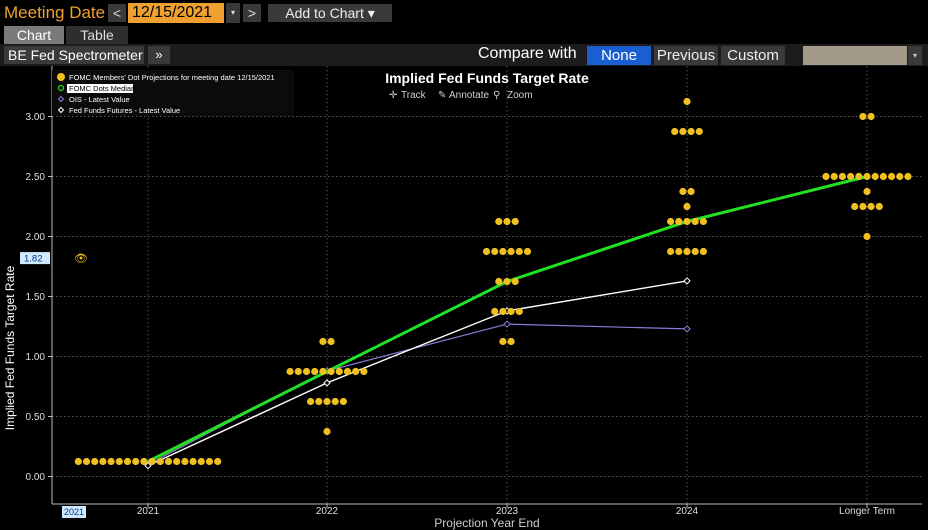 Image resolution: width=928 pixels, height=530 pixels. Describe the element at coordinates (233, 13) in the screenshot. I see `date-dropdown-button: ▾` at that location.